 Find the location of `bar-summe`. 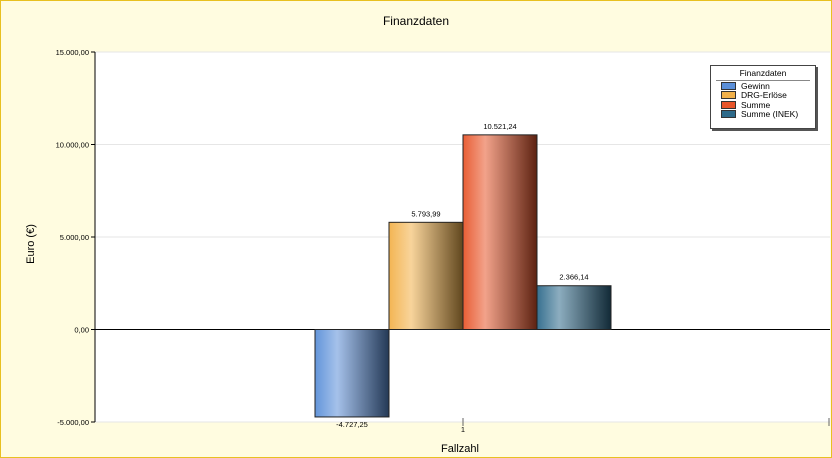

bar-summe is located at coordinates (500, 232).